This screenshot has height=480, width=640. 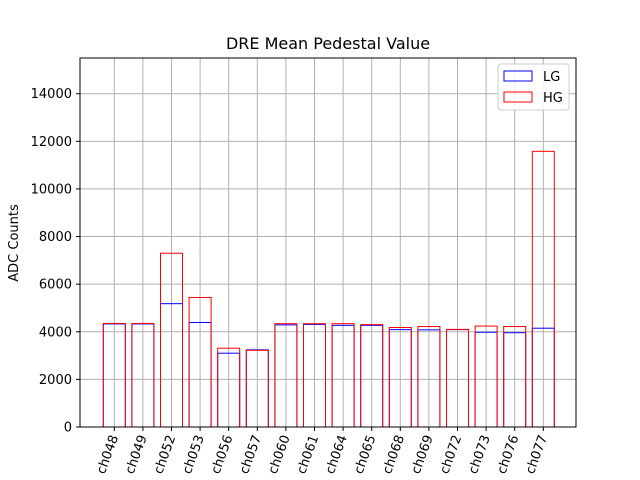 I want to click on legend-label-lg: LG, so click(x=551, y=77).